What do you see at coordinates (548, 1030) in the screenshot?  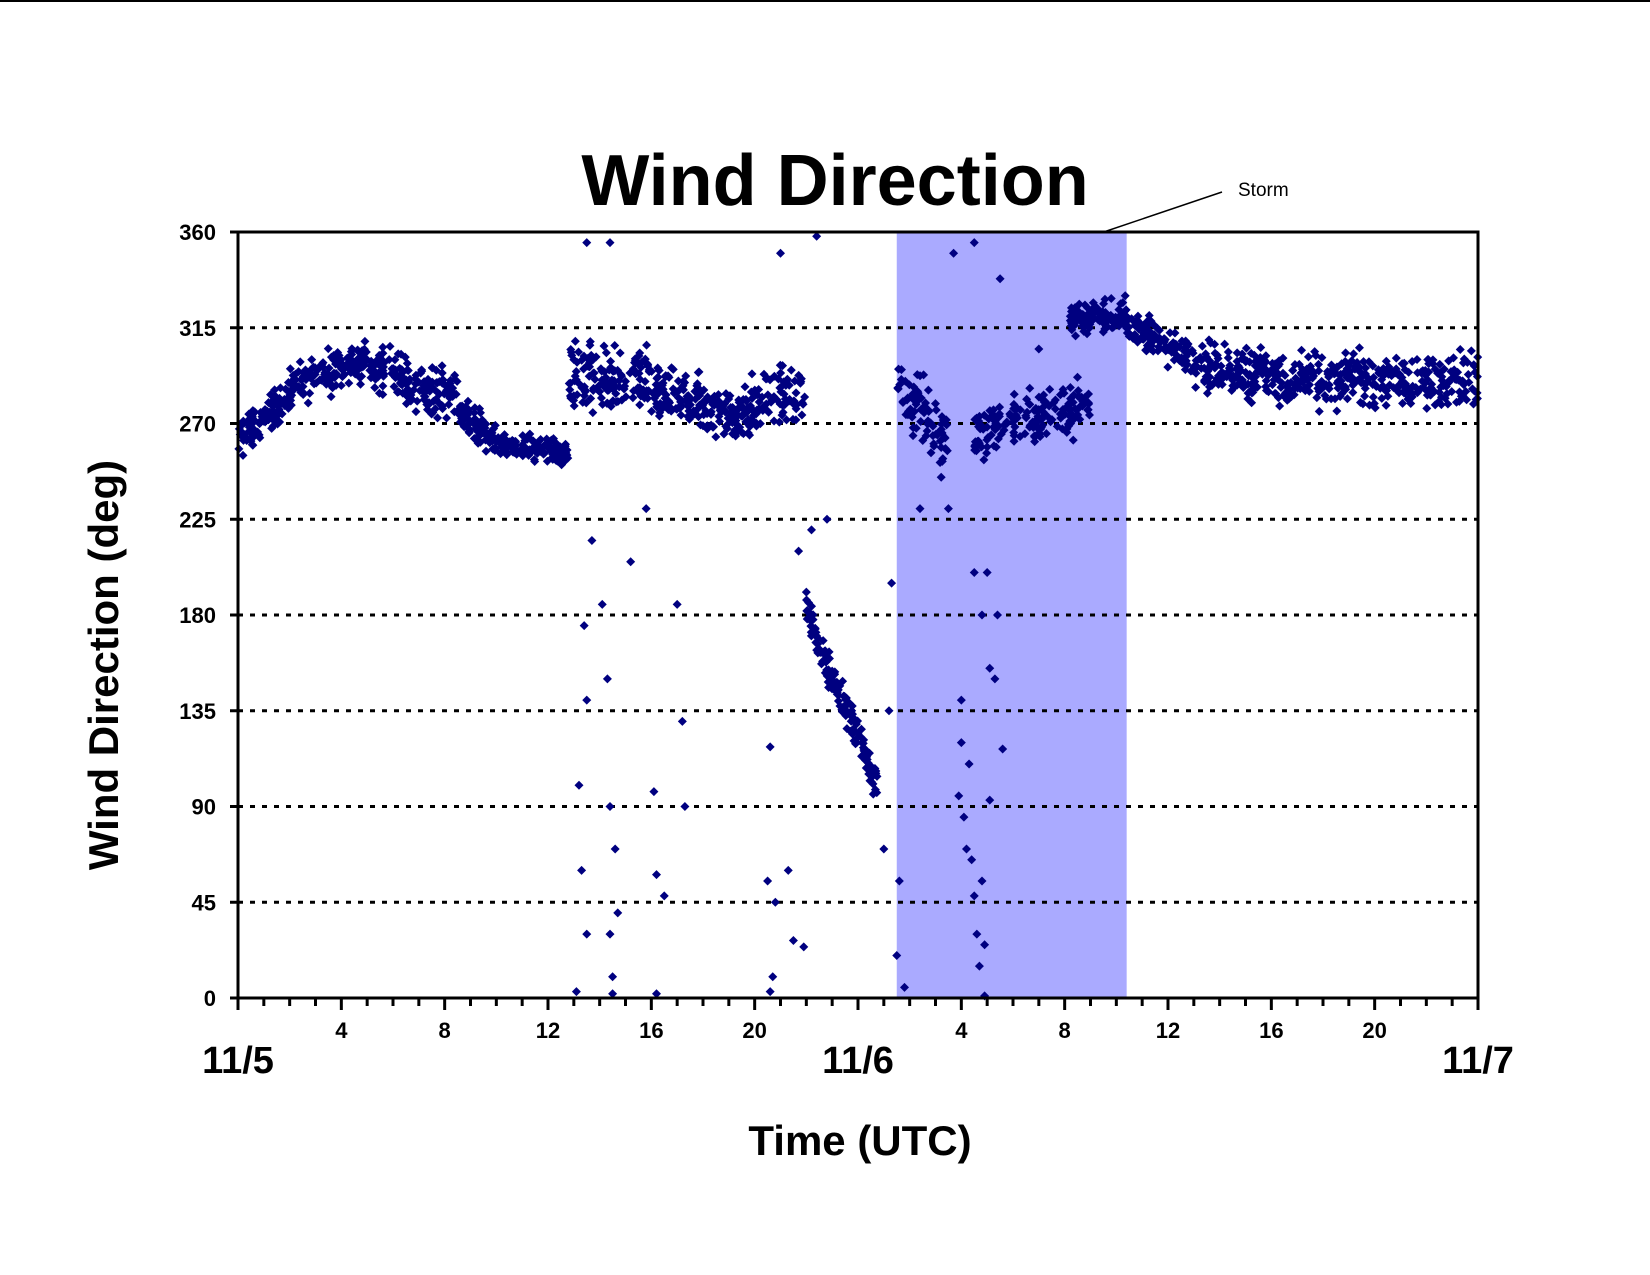 I see `x-tick-label: 12` at bounding box center [548, 1030].